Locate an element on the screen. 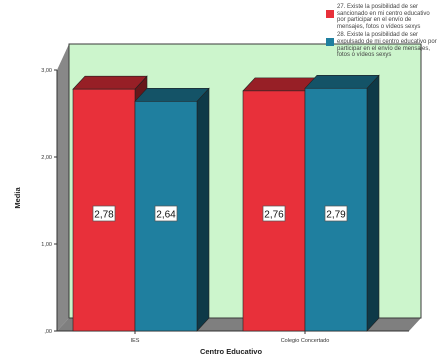 The image size is (438, 360). y-tick-label: ,00 is located at coordinates (48, 332).